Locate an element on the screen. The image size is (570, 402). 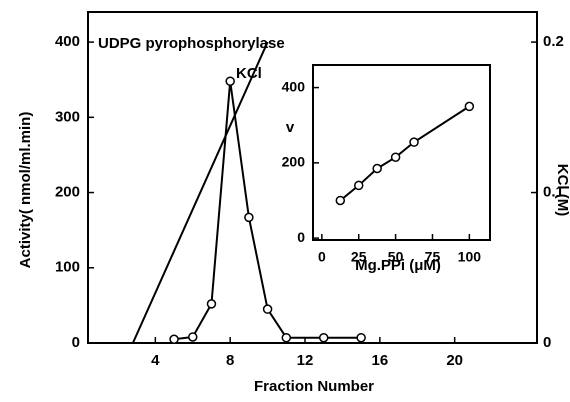
inset-x-label: Mg.PPi (μM) is located at coordinates (398, 265).